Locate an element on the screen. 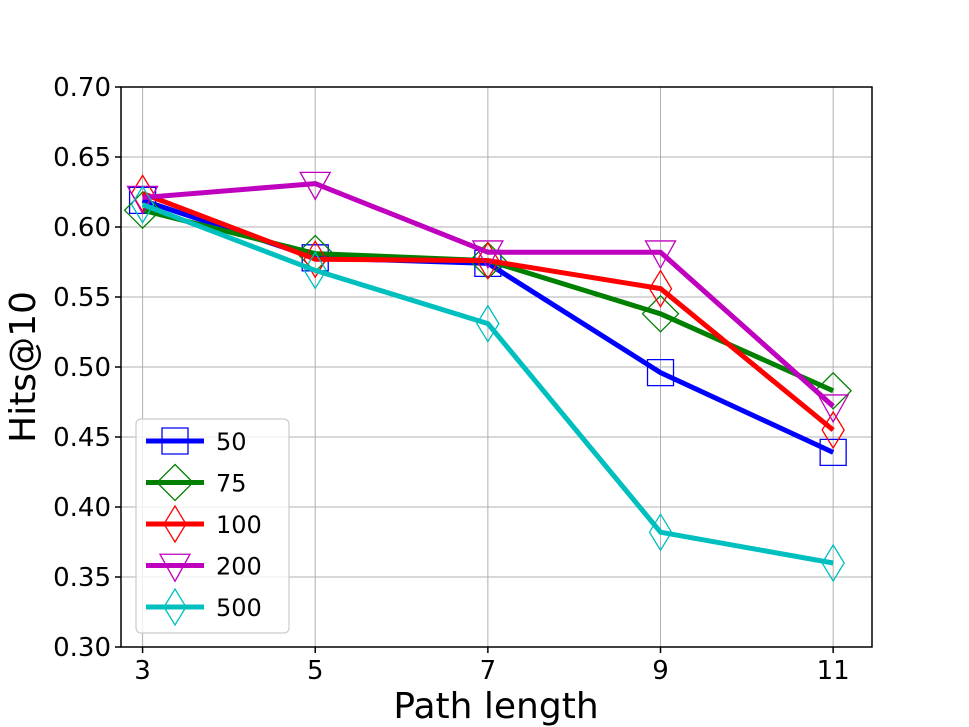 This screenshot has height=727, width=969. legend-item-200: 200 is located at coordinates (204, 568).